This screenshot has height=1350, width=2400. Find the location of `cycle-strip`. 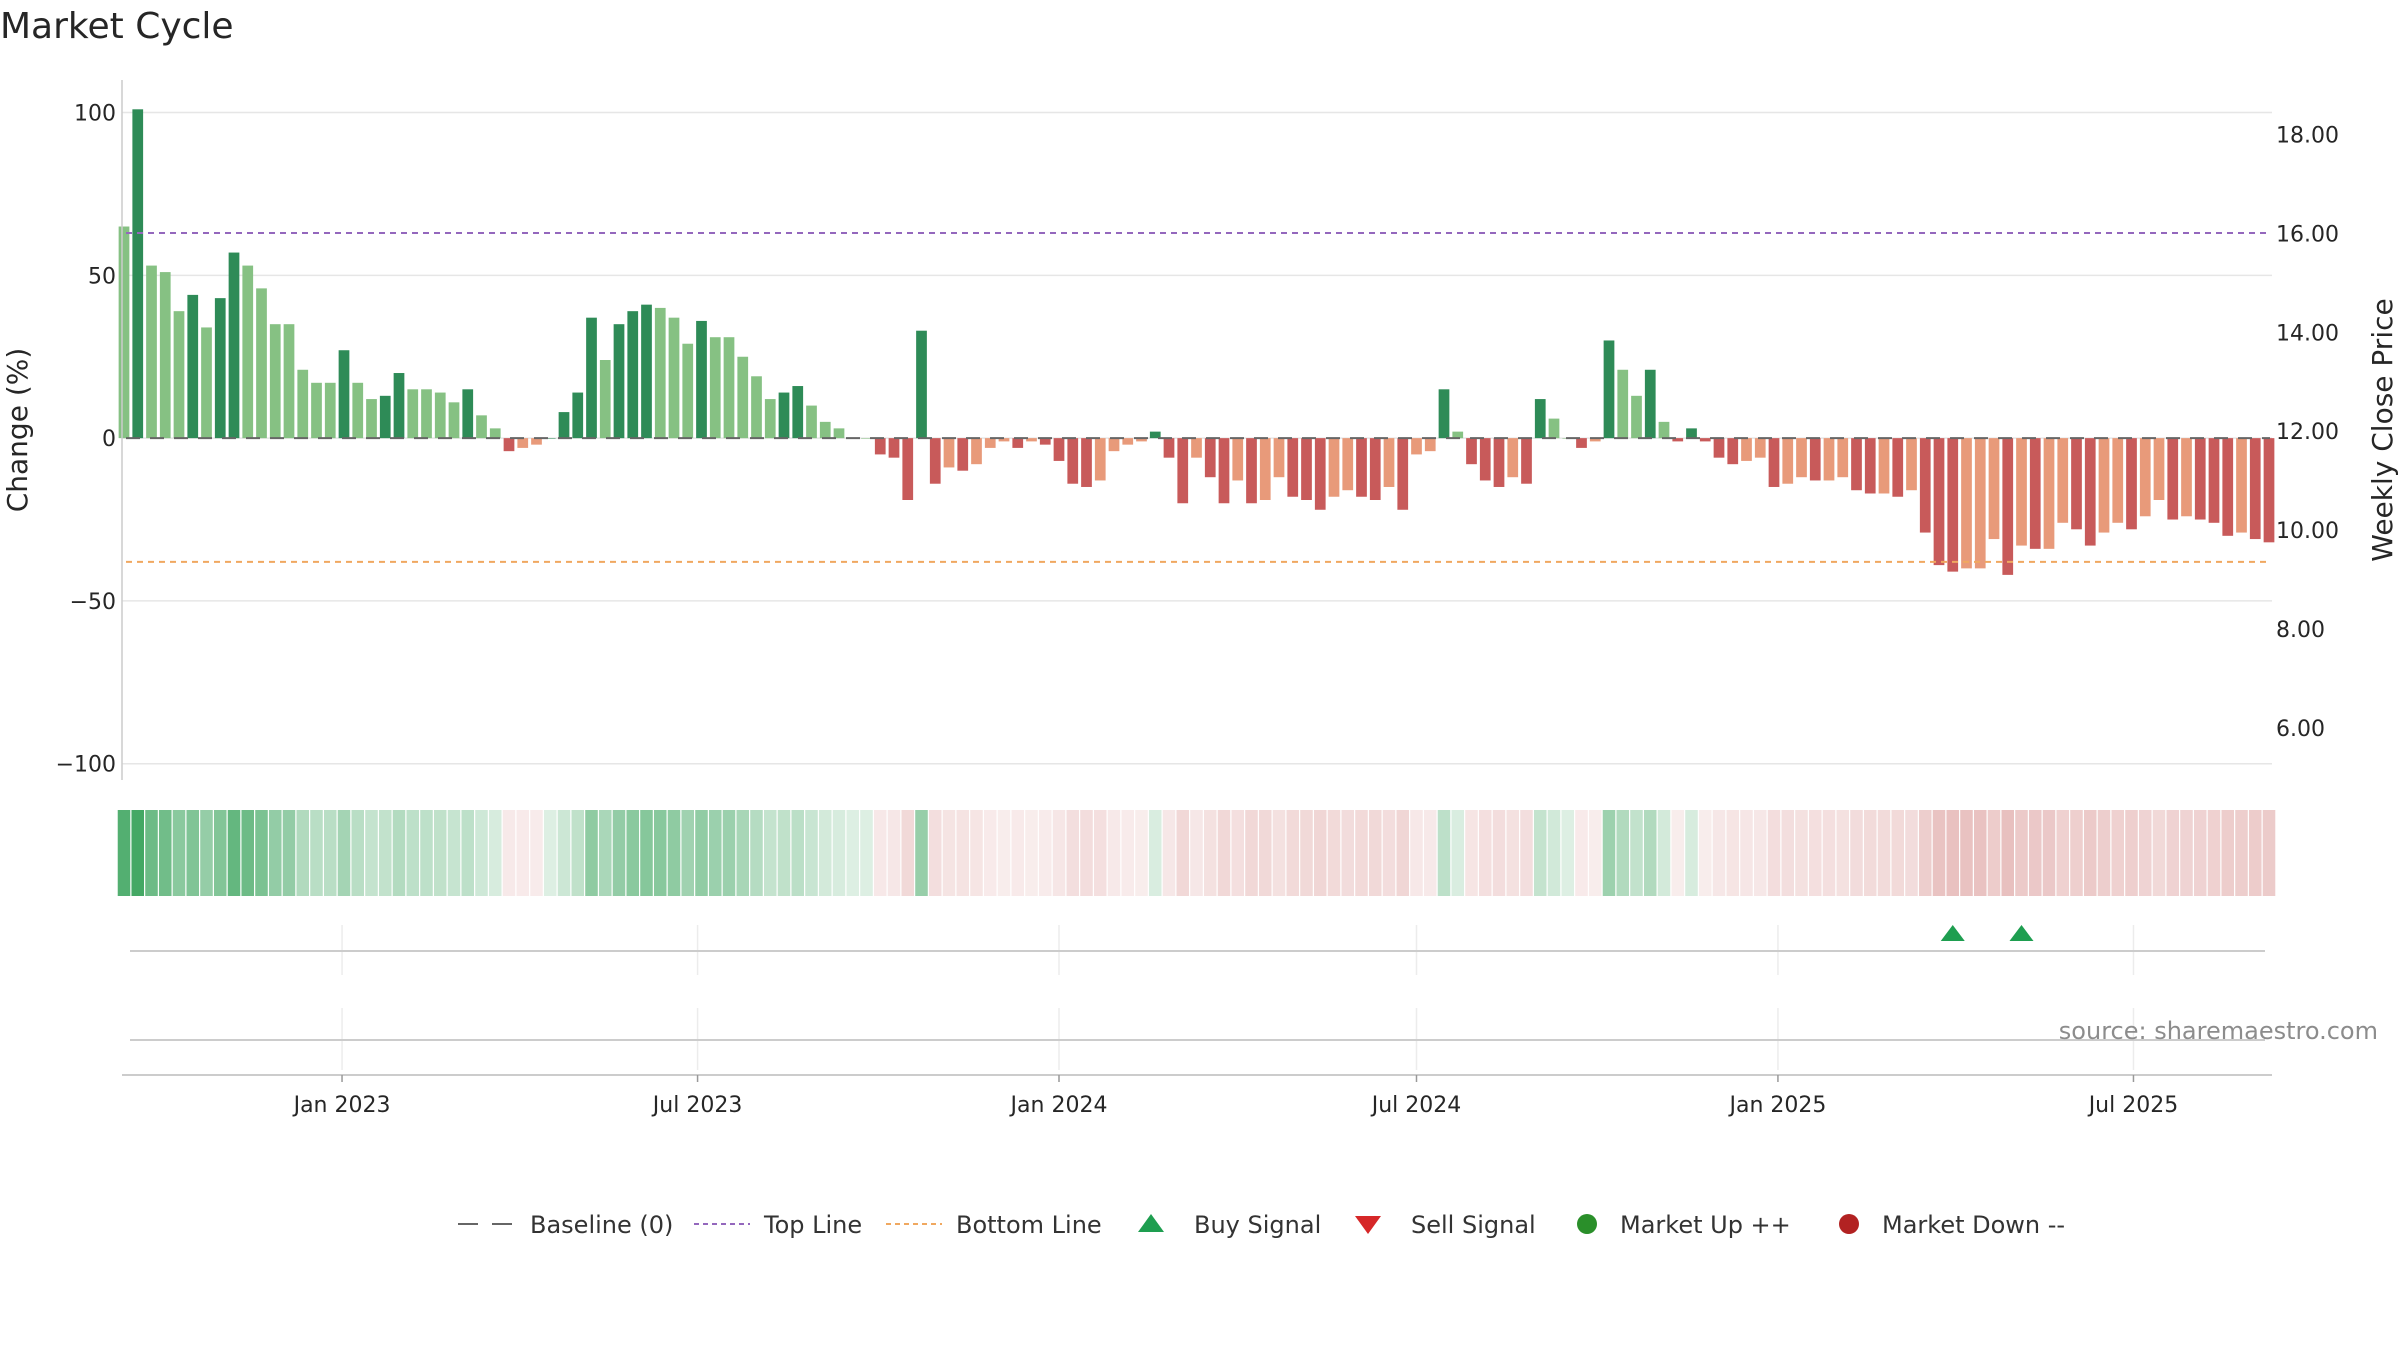

cycle-strip is located at coordinates (1196, 853).